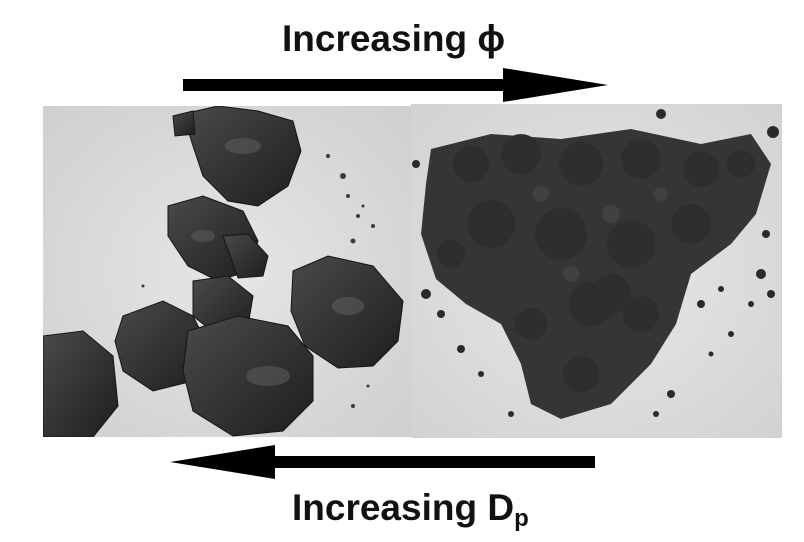 The image size is (804, 542). I want to click on right-arrow-icon, so click(395, 85).